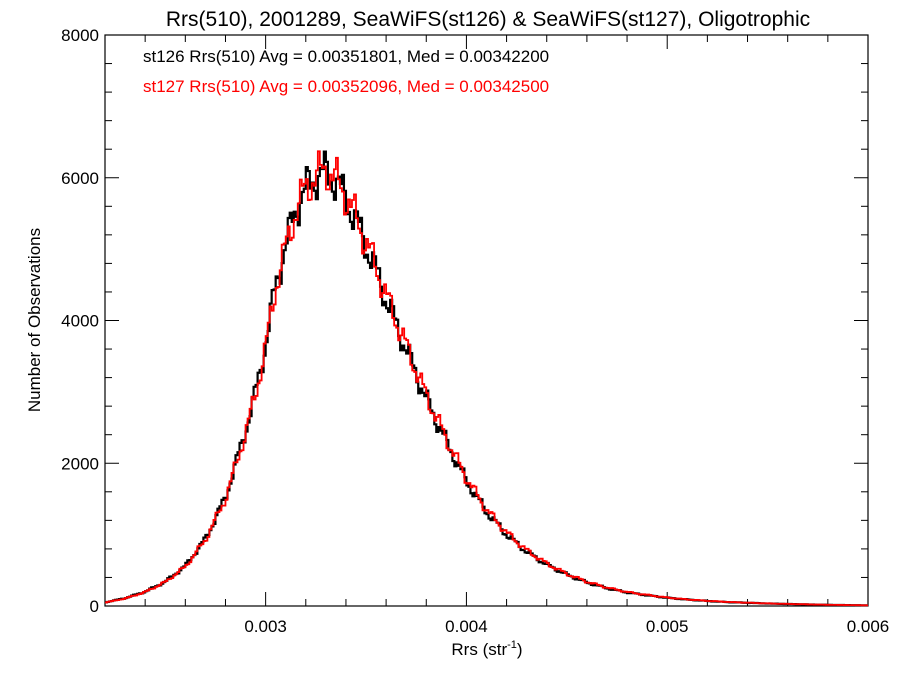 The width and height of the screenshot is (900, 675). What do you see at coordinates (265, 626) in the screenshot?
I see `x-tick-label: 0.003` at bounding box center [265, 626].